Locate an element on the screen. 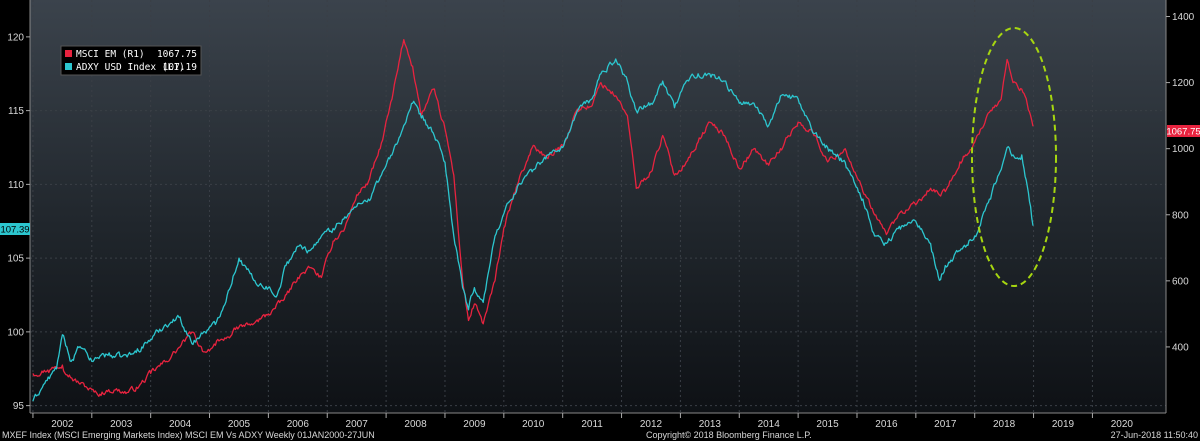 The width and height of the screenshot is (1200, 441). left-tick-label: 110 is located at coordinates (16, 185).